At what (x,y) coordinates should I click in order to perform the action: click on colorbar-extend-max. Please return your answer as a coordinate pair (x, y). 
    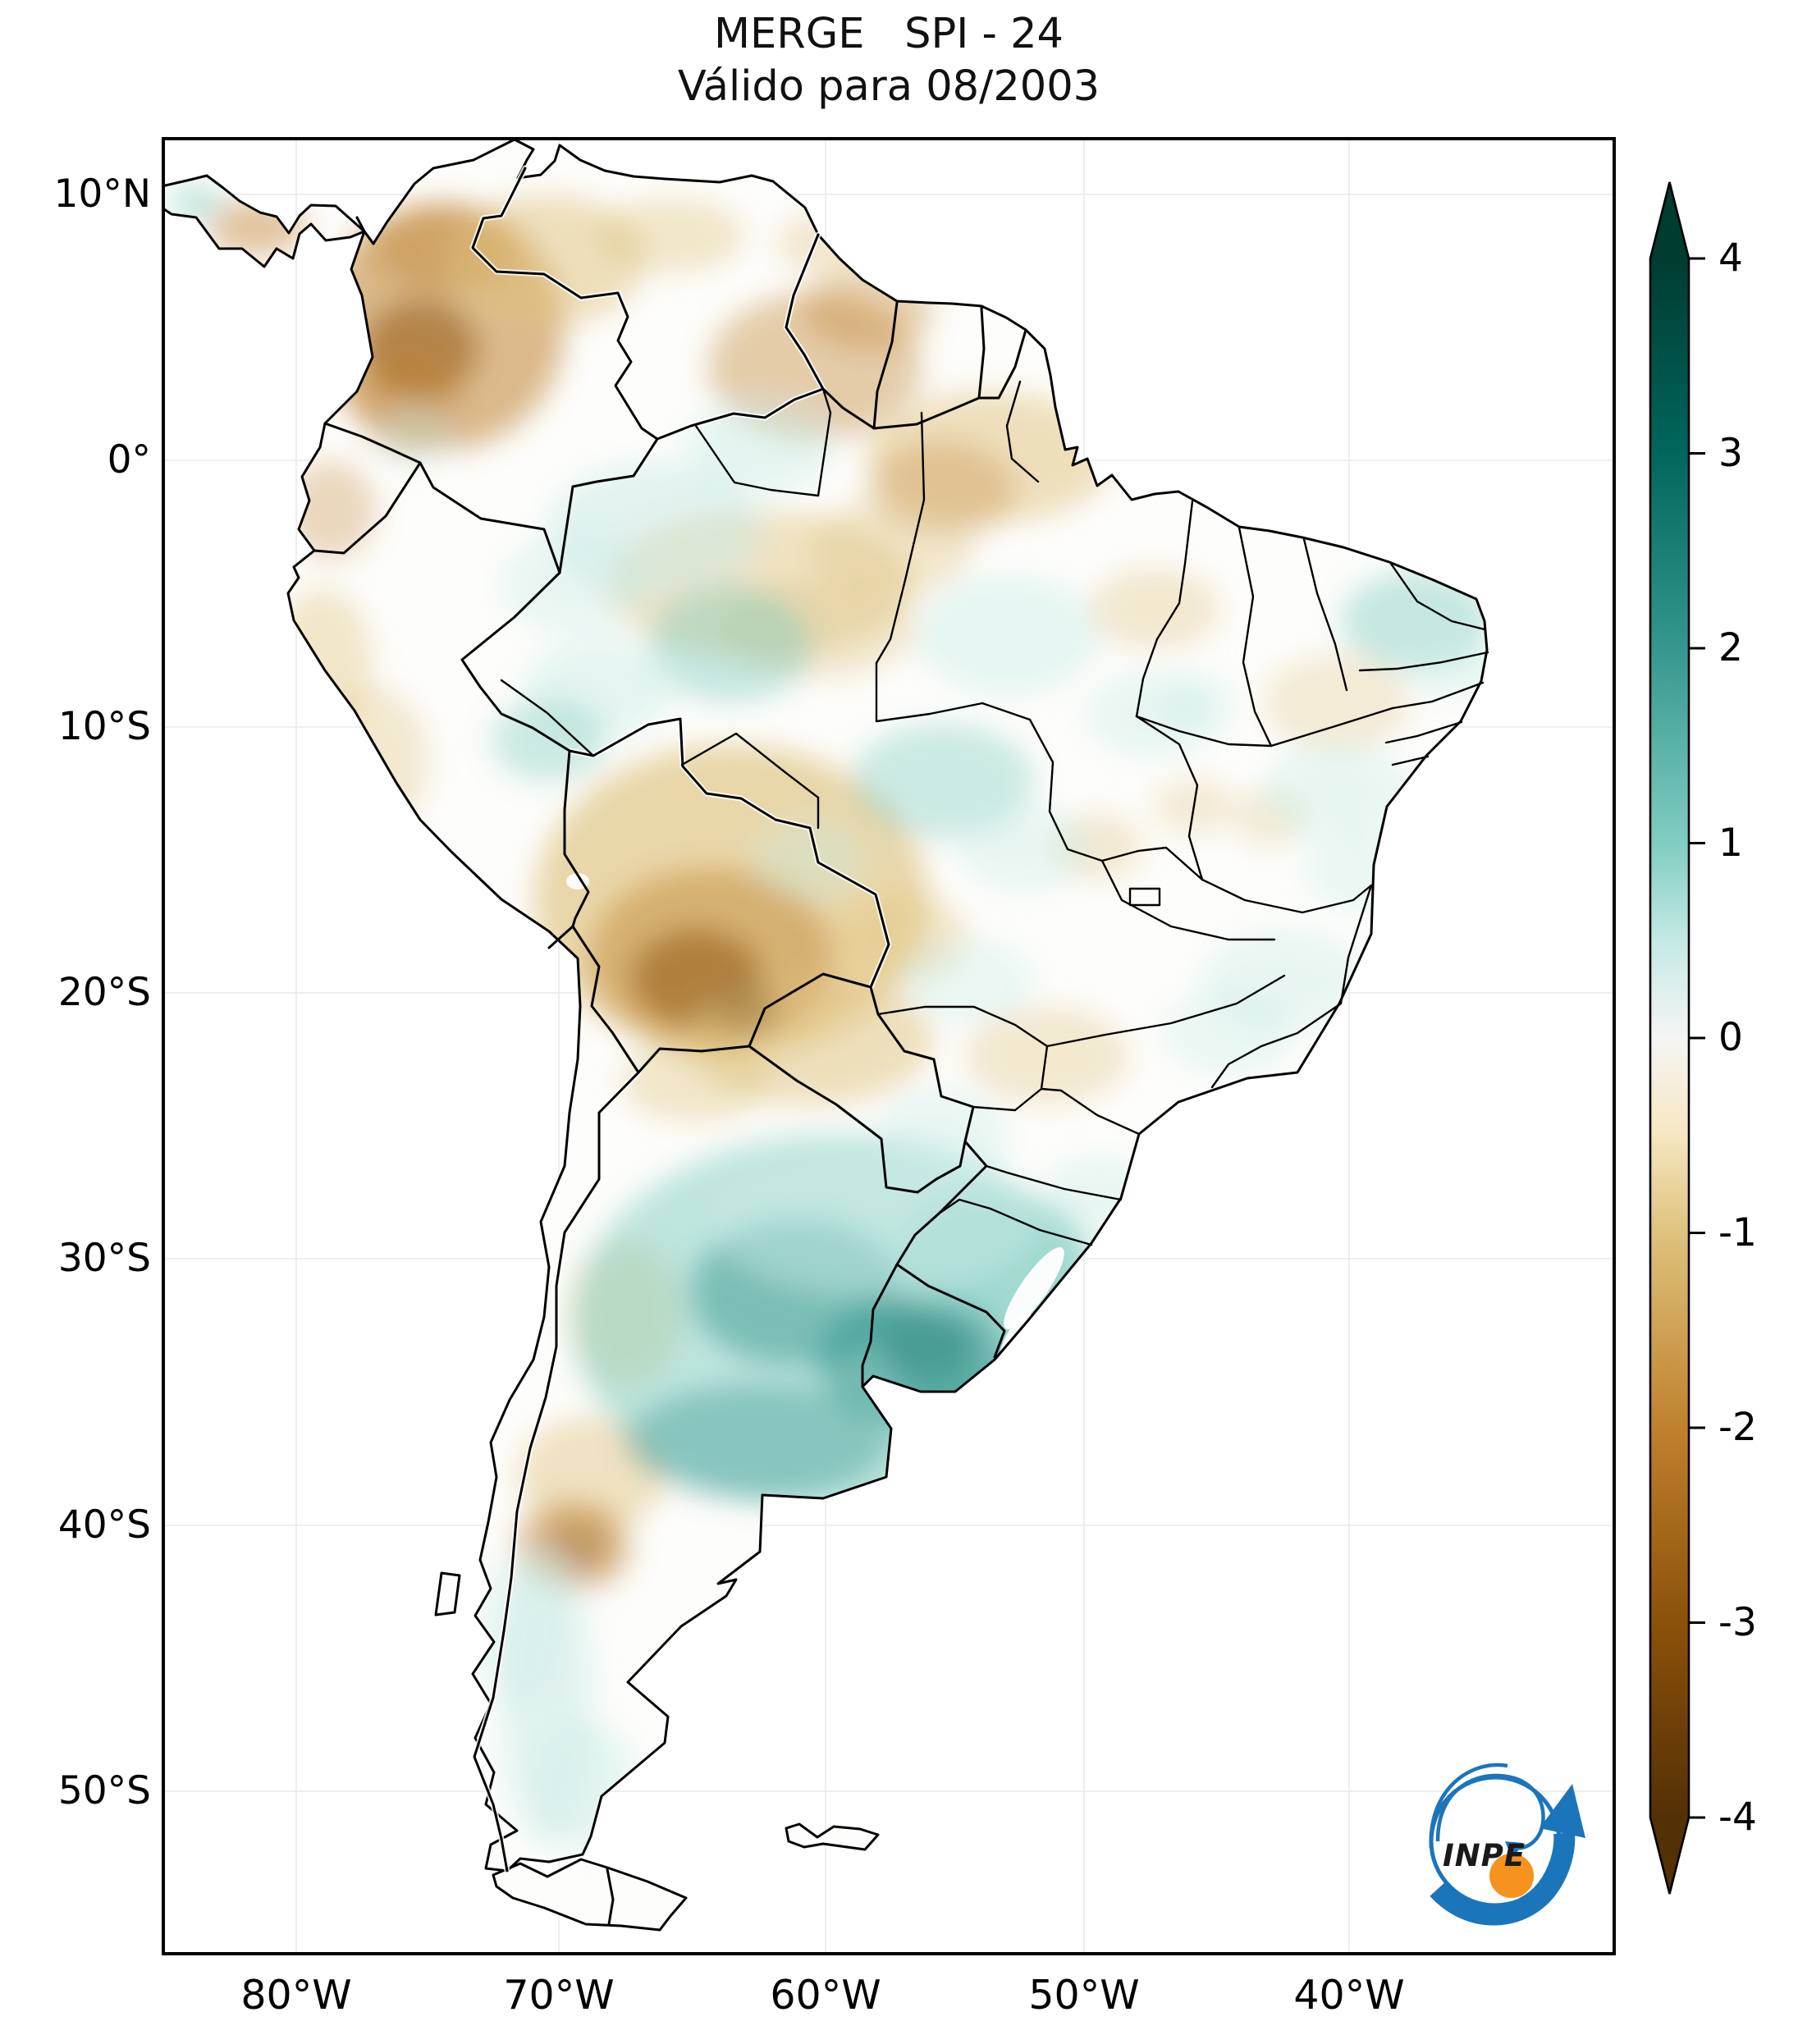
    Looking at the image, I should click on (1669, 220).